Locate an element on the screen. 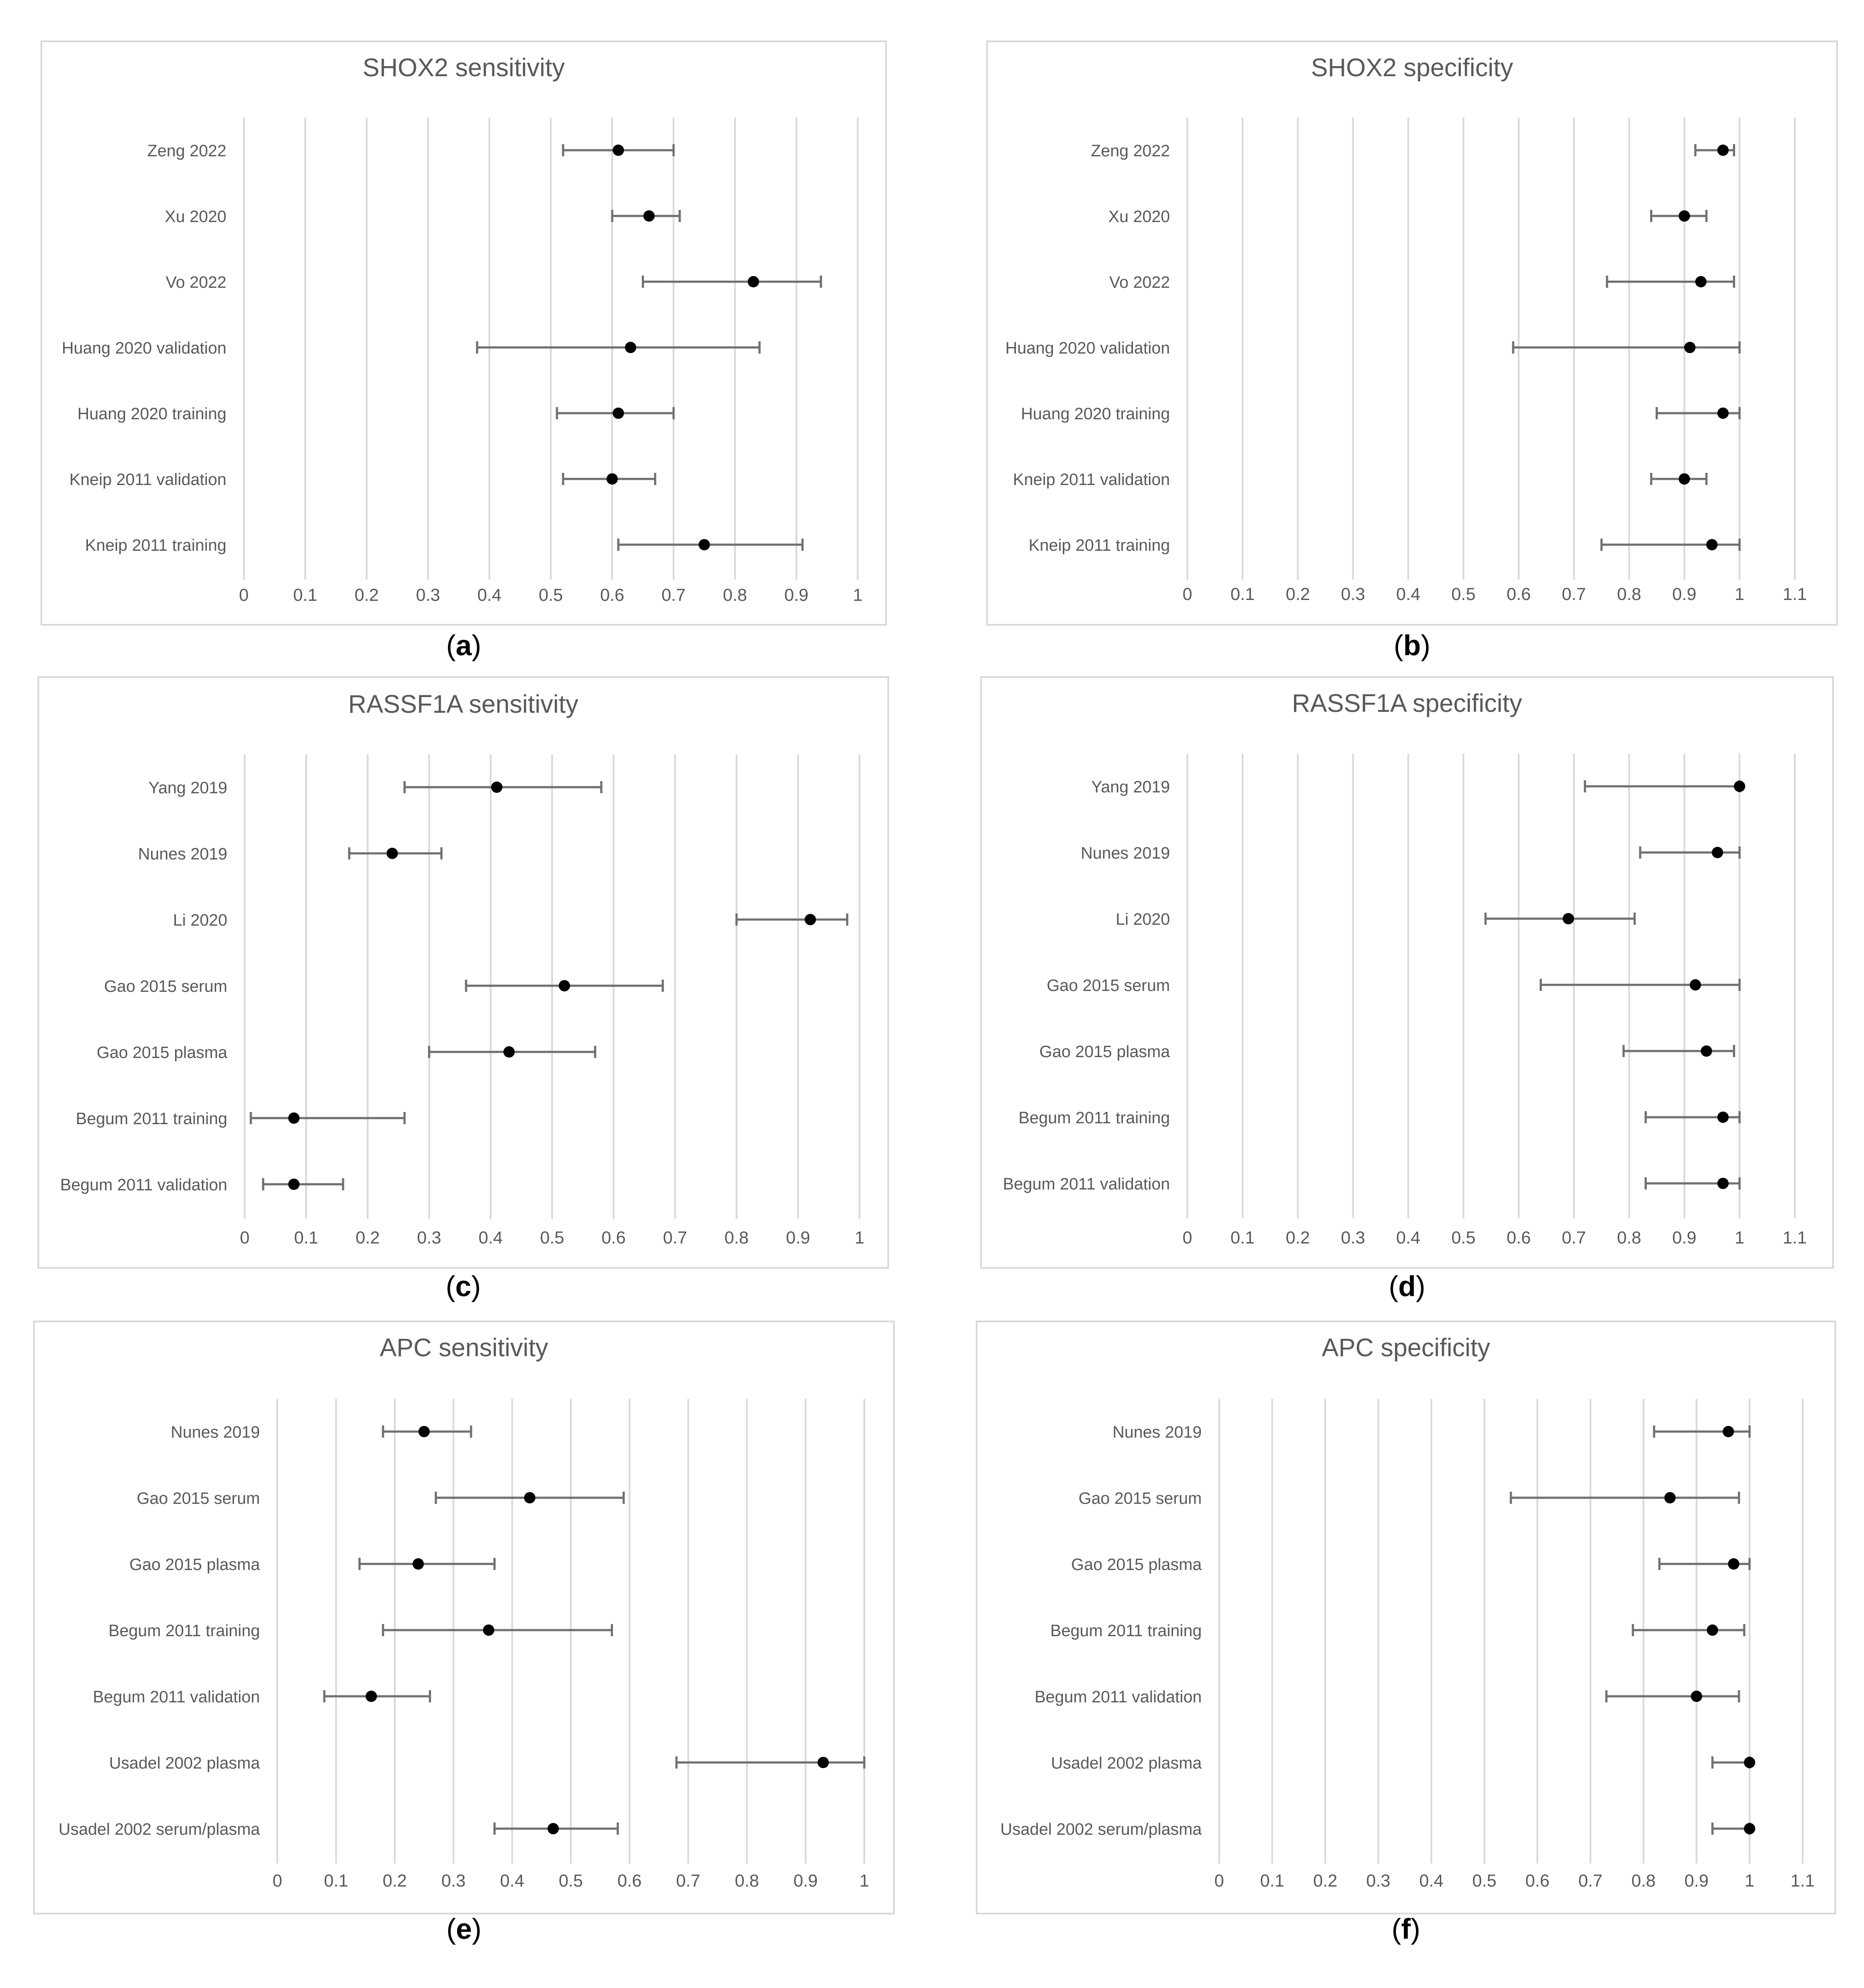 The image size is (1864, 1988). panel-caption: (e) is located at coordinates (464, 1929).